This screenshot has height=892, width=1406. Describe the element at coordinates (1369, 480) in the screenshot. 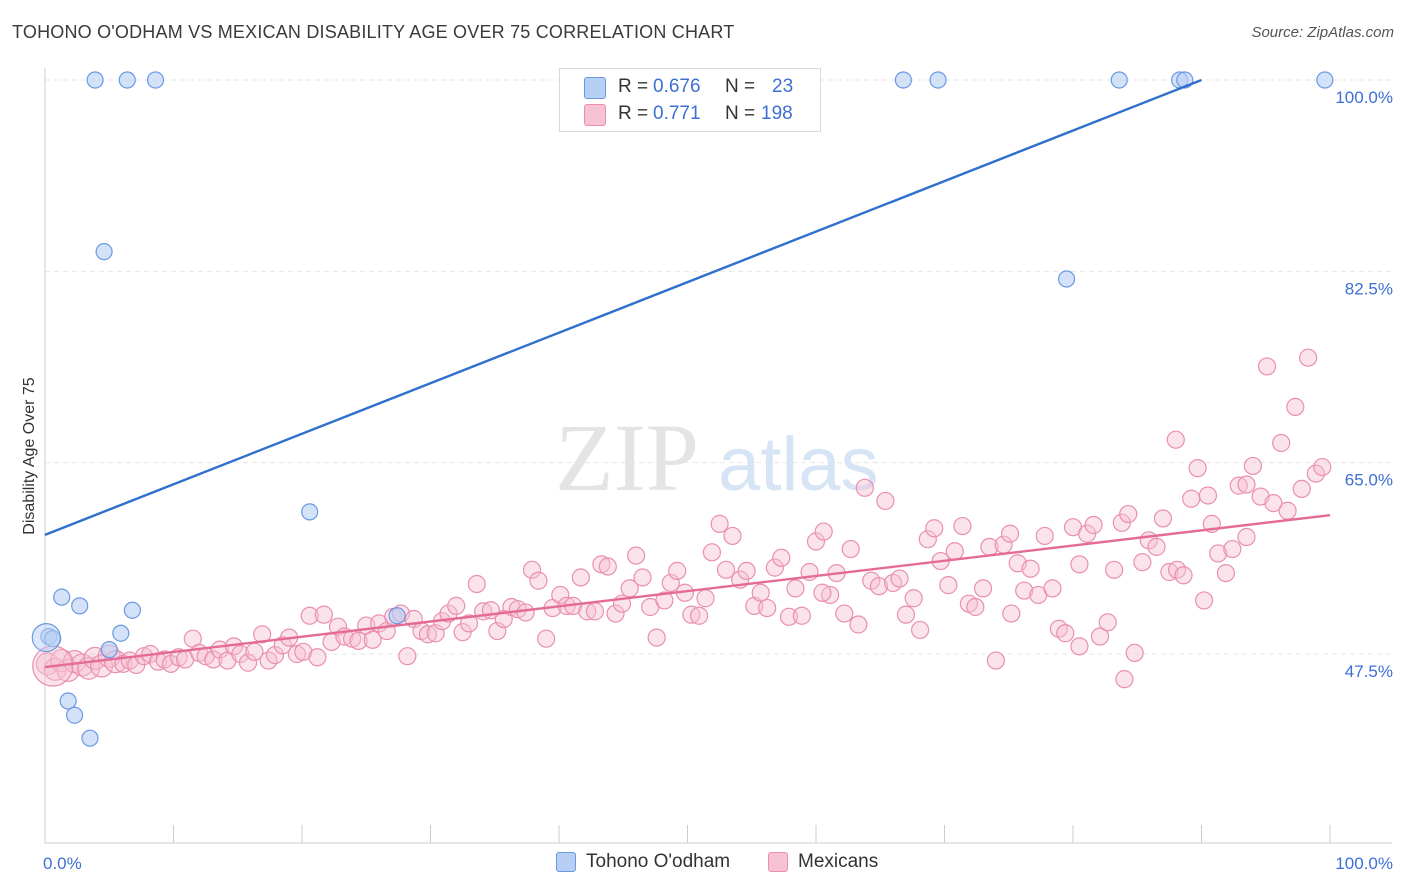

I see `y-tick-label: 65.0%` at that location.